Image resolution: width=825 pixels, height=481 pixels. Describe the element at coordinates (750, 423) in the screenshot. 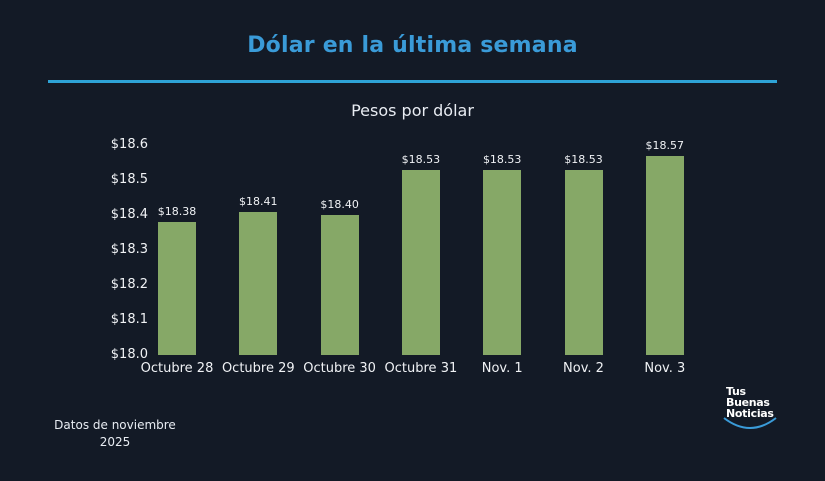

I see `logo-arc-icon` at that location.